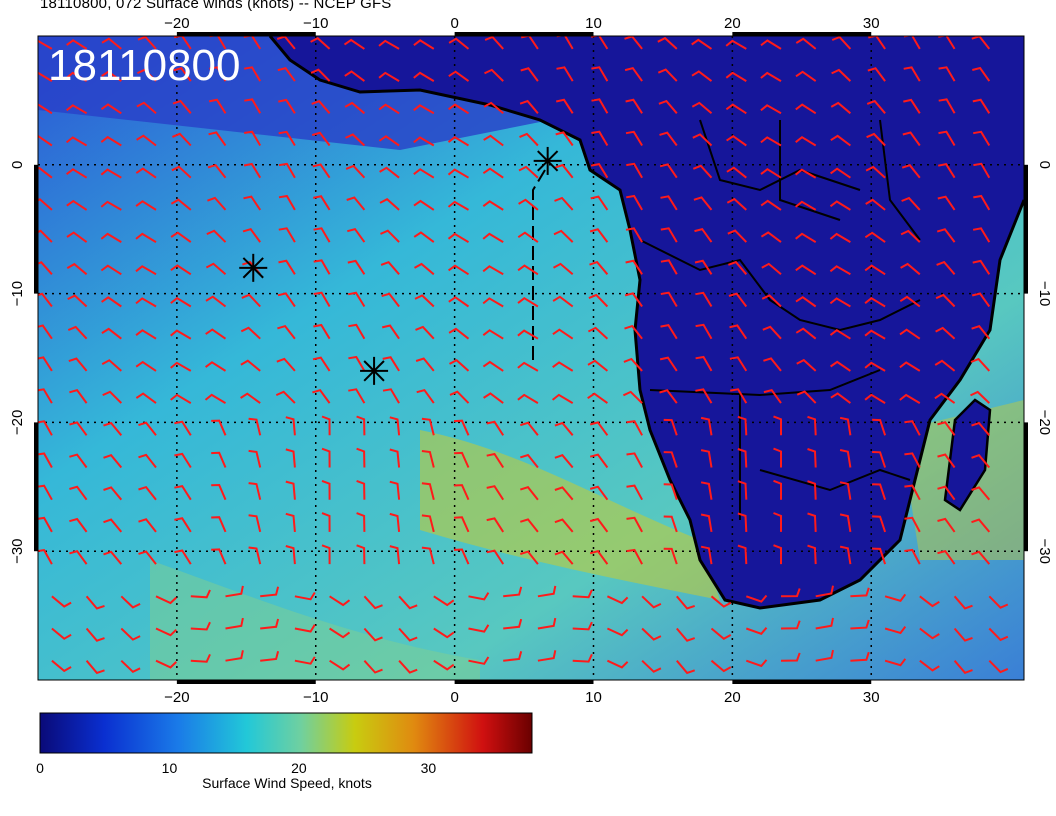  What do you see at coordinates (593, 23) in the screenshot?
I see `lon-tick-label-top: 10` at bounding box center [593, 23].